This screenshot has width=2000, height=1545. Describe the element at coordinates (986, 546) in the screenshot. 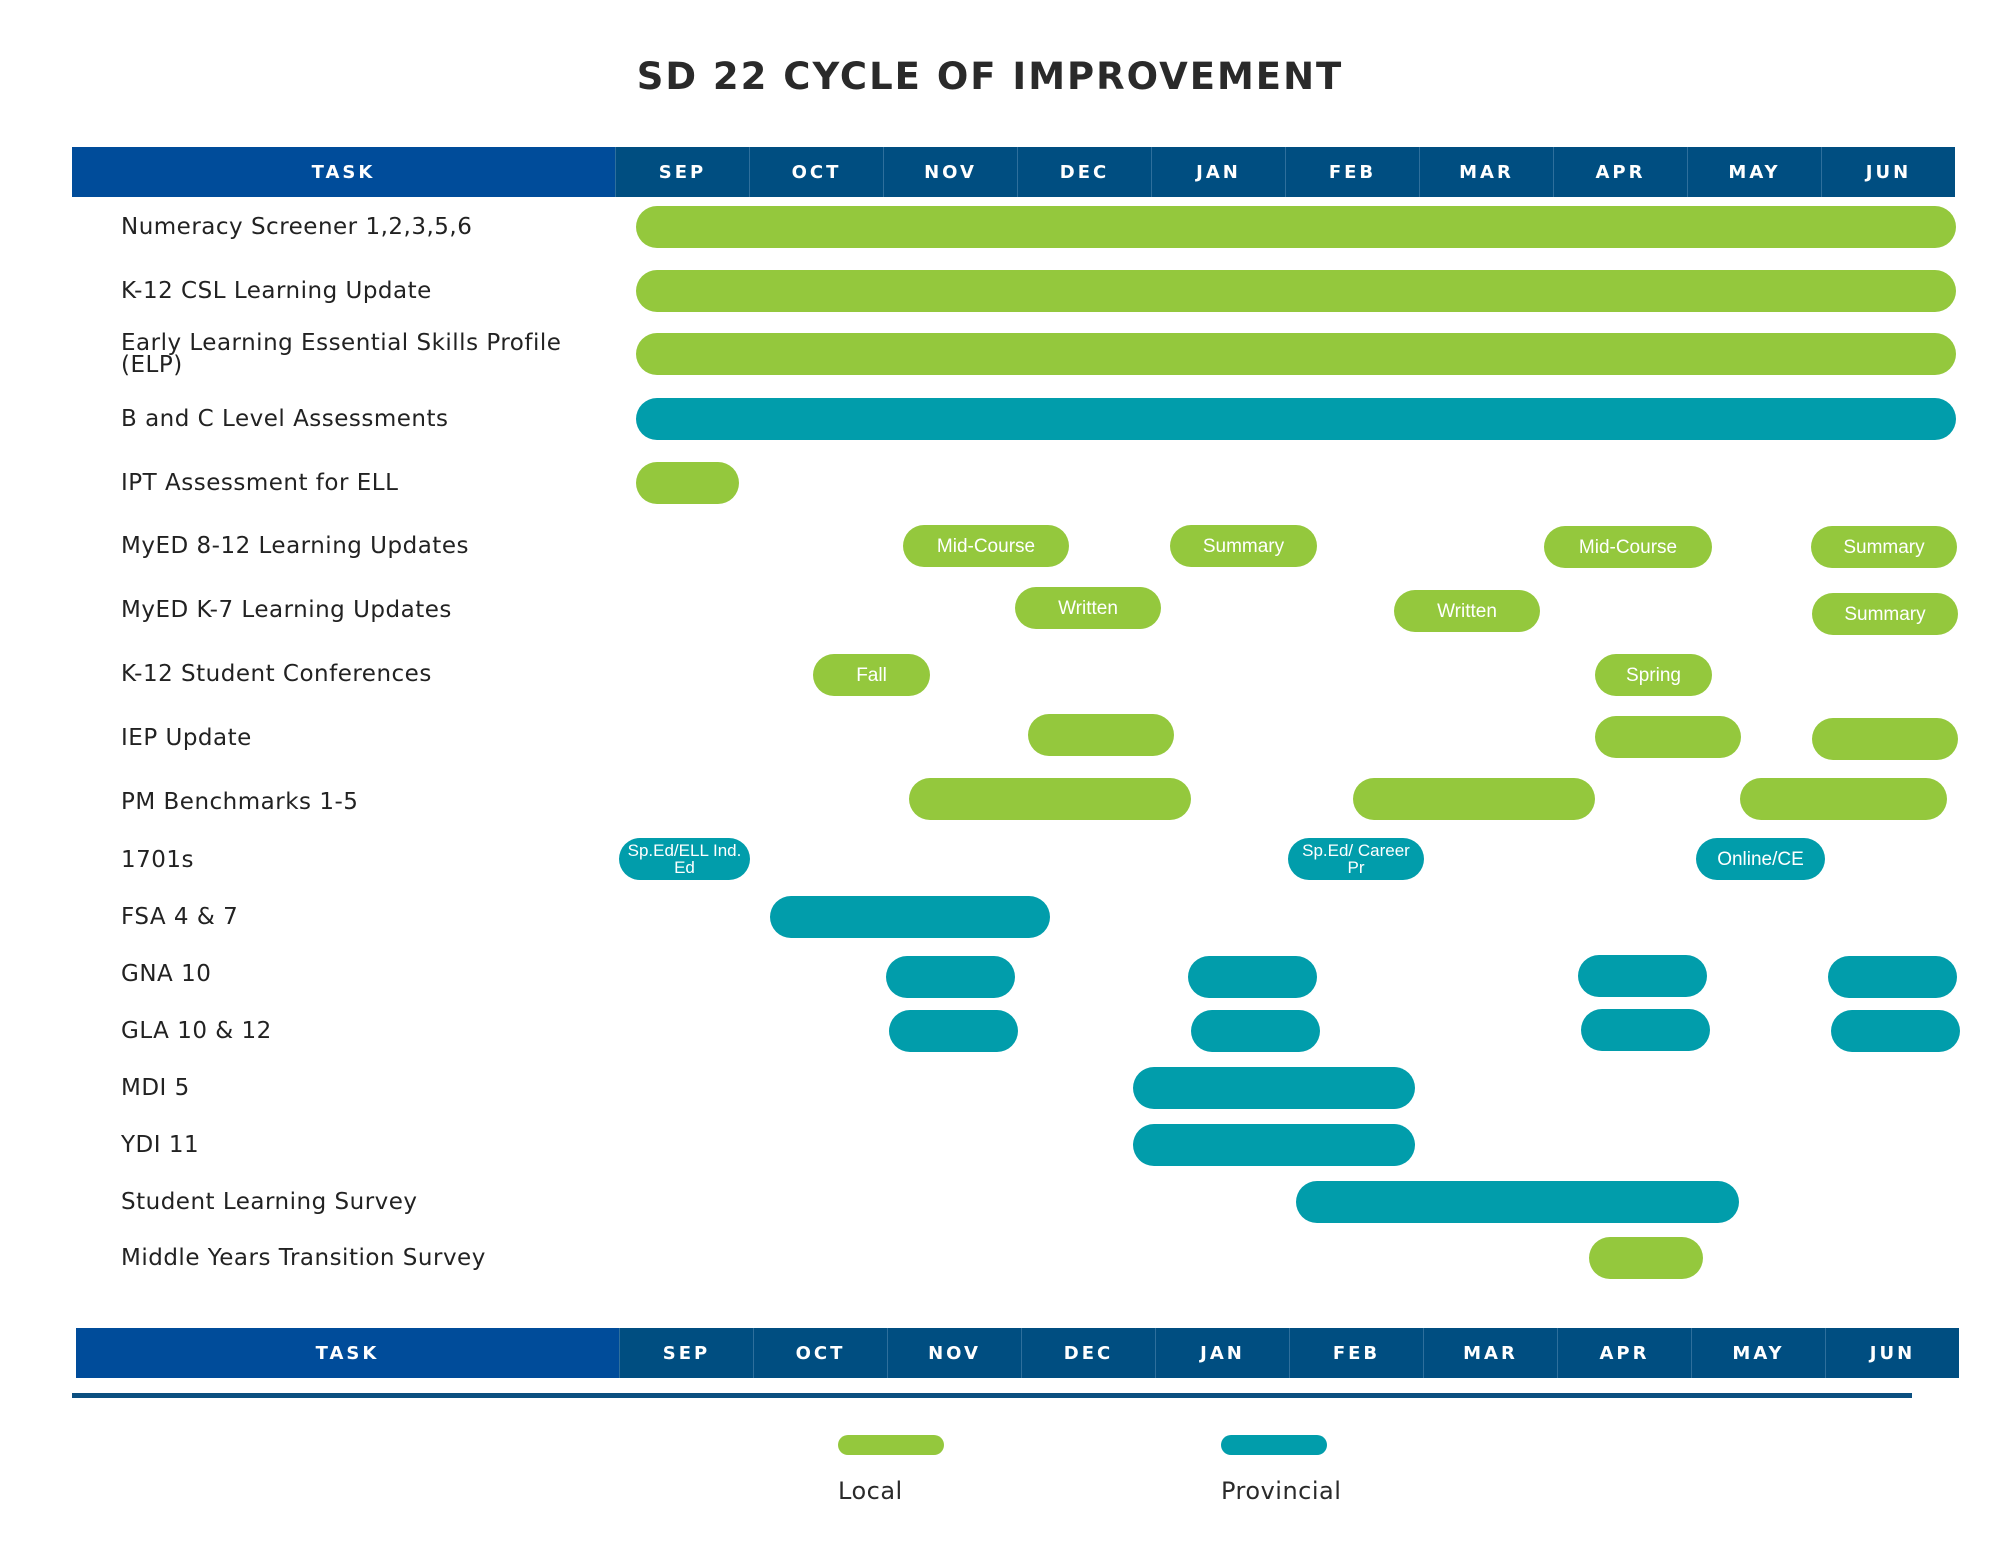

I see `bar-myed-8-12-midcourse-1: Mid-Course` at that location.